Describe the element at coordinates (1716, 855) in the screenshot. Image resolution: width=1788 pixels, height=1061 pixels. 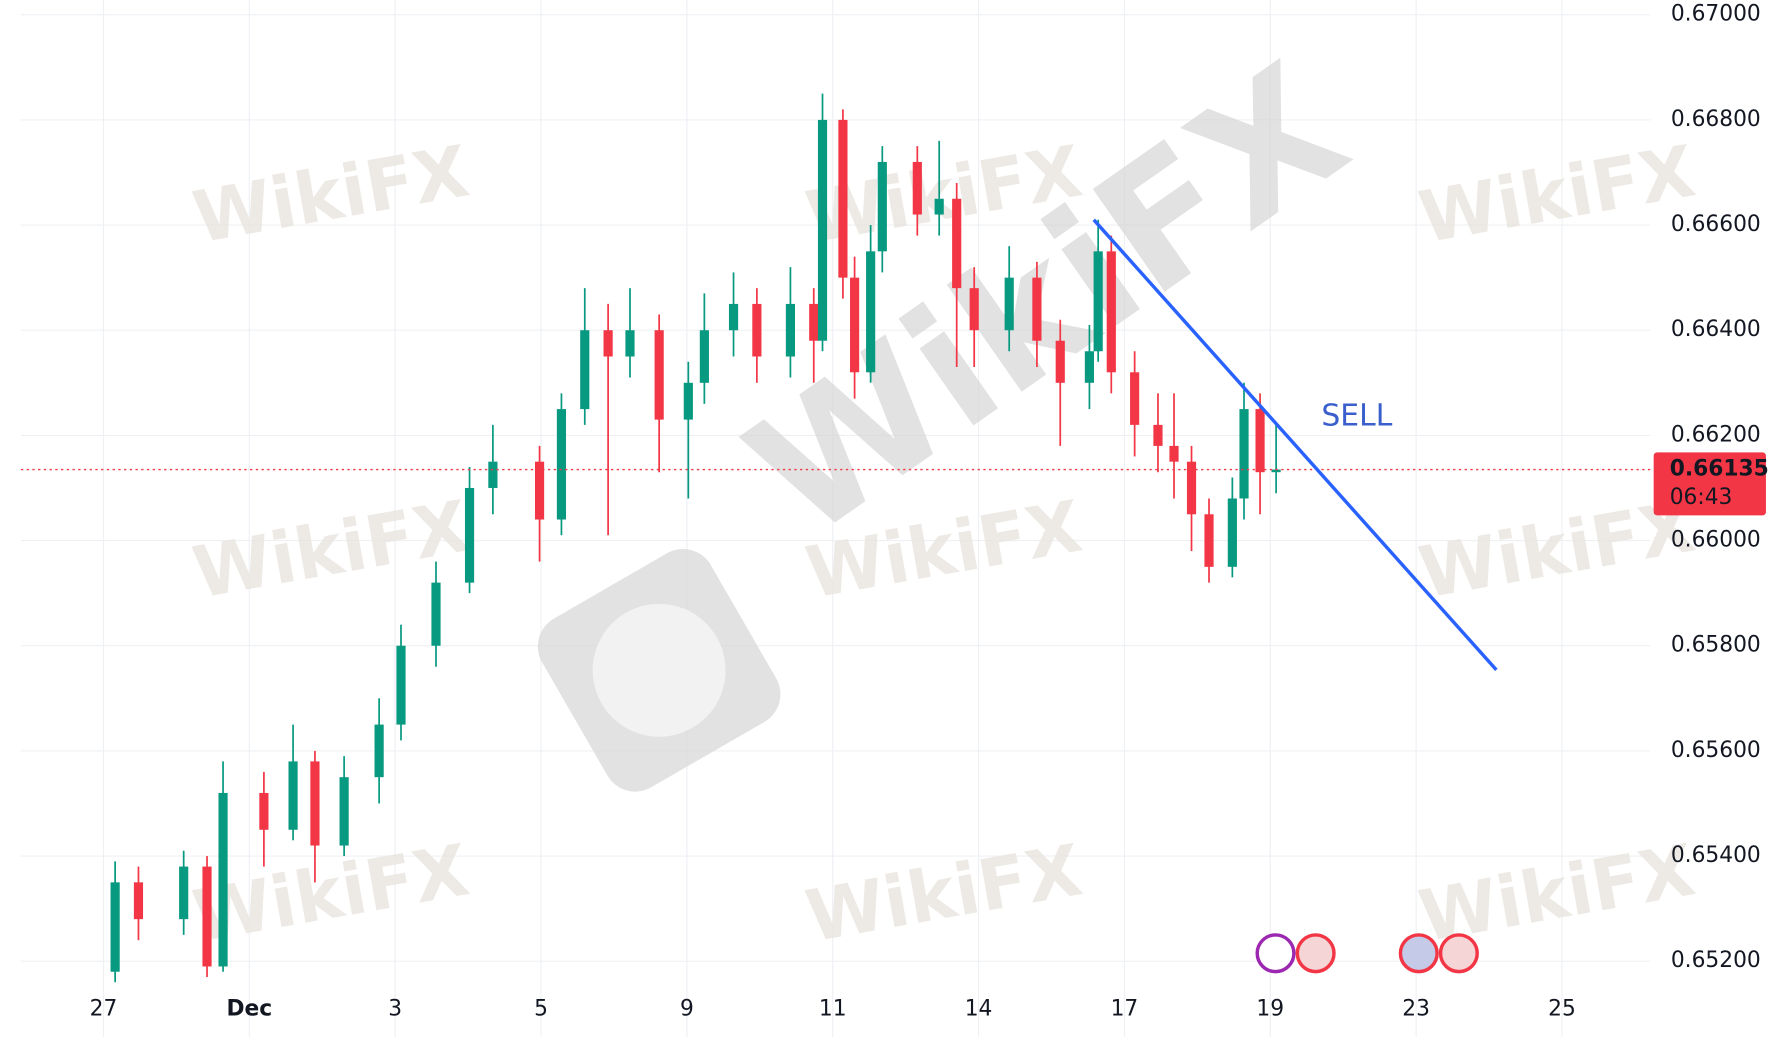
I see `y-tick-label: 0.65400` at that location.